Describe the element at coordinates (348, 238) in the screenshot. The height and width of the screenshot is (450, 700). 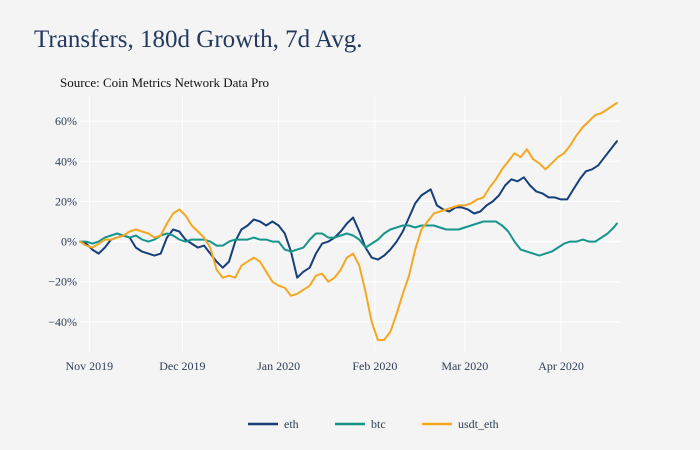
I see `series-line-btc` at that location.